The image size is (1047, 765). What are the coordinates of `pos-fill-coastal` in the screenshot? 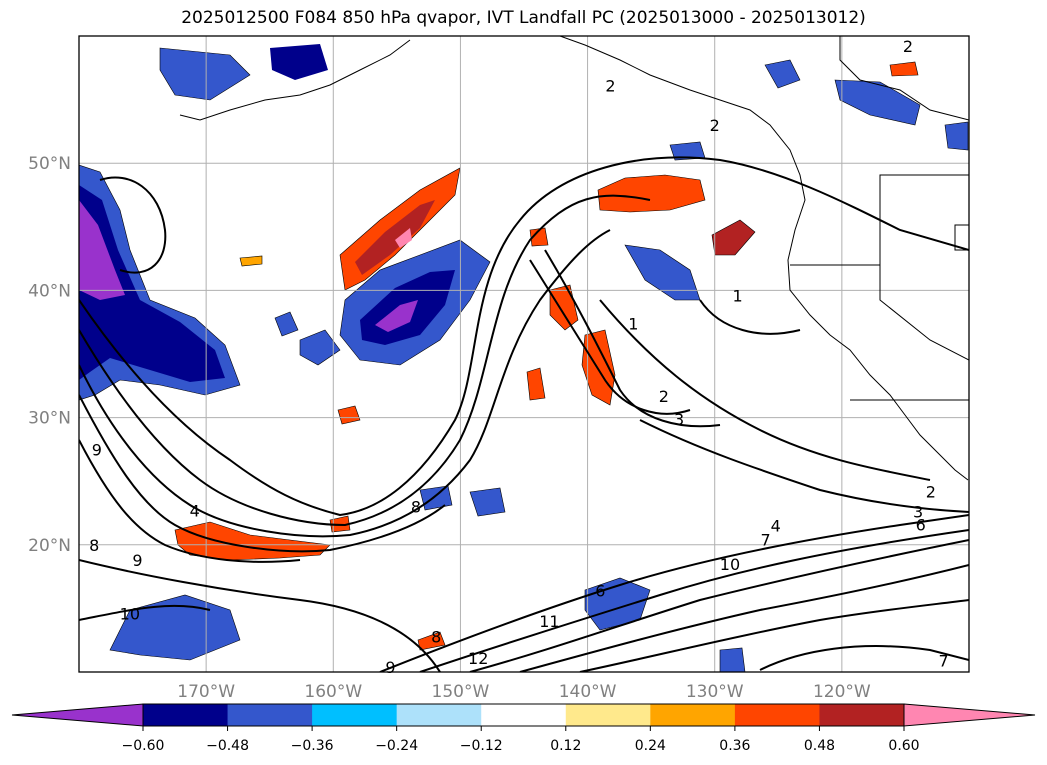 It's located at (598, 367).